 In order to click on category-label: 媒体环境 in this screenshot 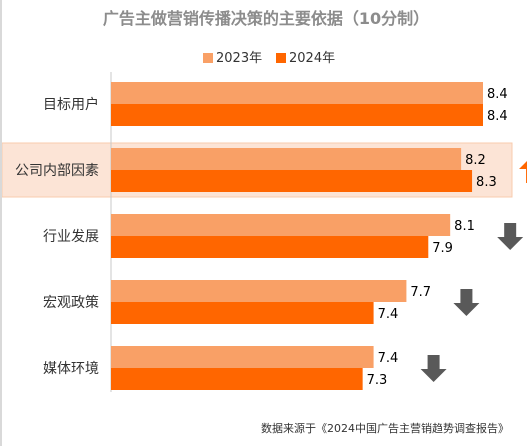, I will do `click(71, 369)`.